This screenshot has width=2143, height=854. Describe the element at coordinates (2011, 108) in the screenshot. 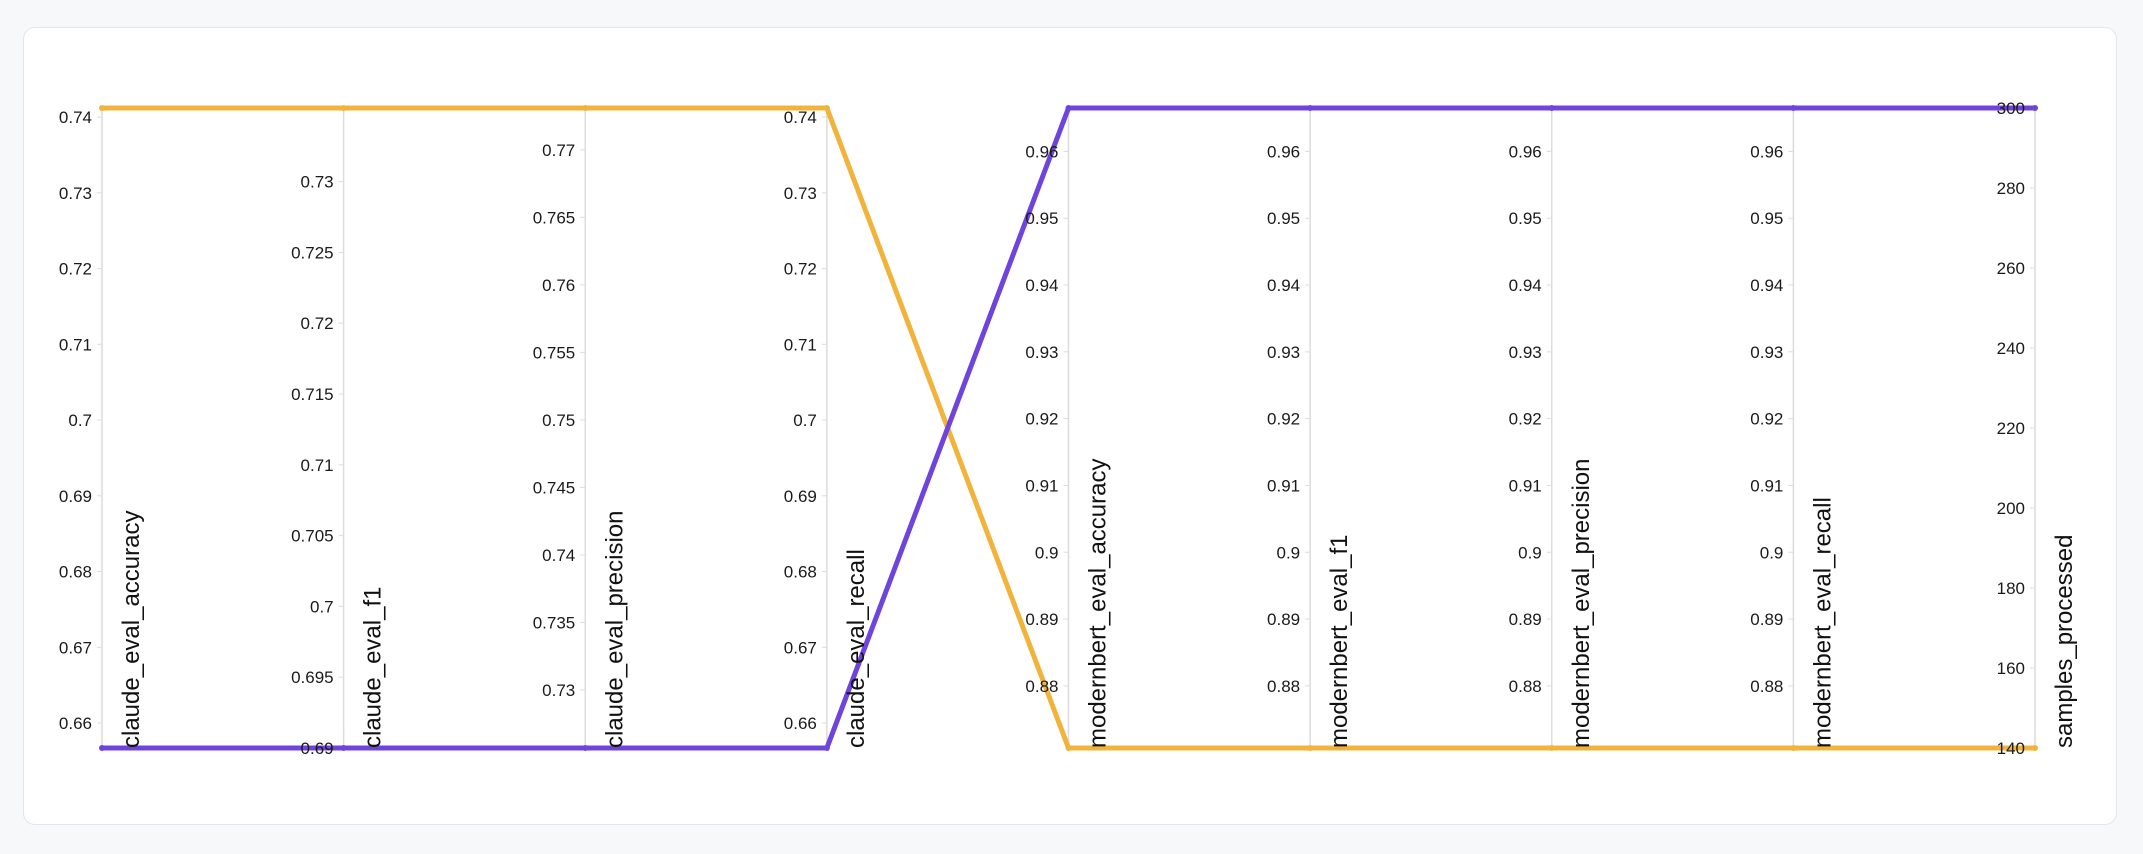

I see `tick-label: 300` at that location.